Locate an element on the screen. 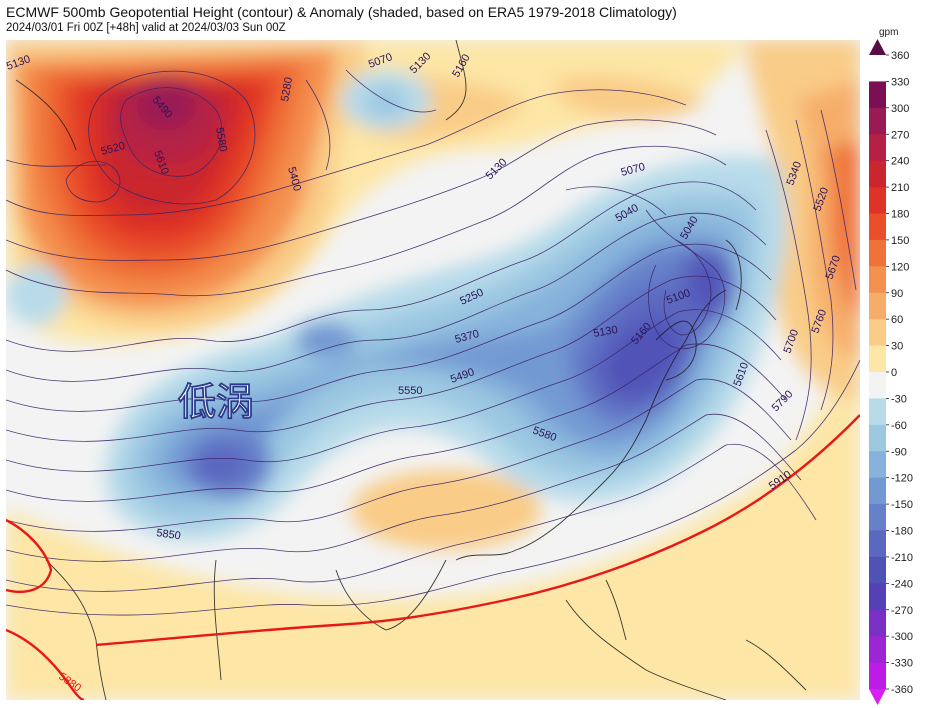 Image resolution: width=927 pixels, height=708 pixels. colorbar-tick-label: 120 is located at coordinates (900, 267).